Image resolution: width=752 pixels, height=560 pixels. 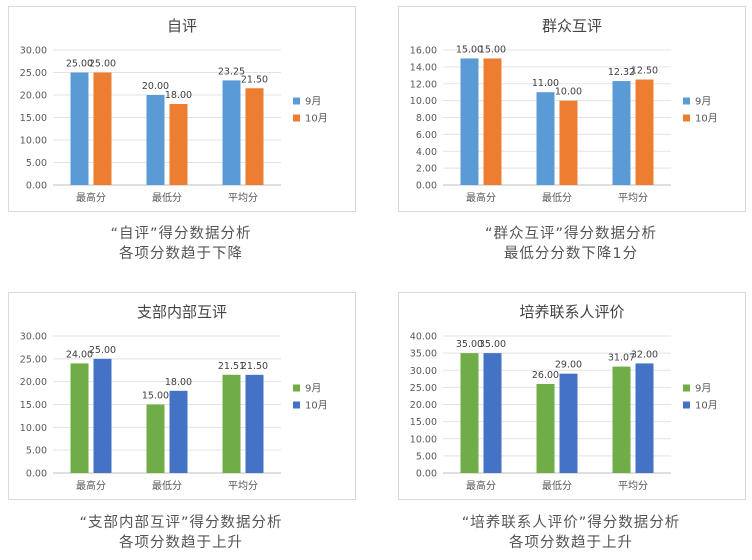 What do you see at coordinates (181, 234) in the screenshot?
I see `caption-title: “自评”得分数据分析` at bounding box center [181, 234].